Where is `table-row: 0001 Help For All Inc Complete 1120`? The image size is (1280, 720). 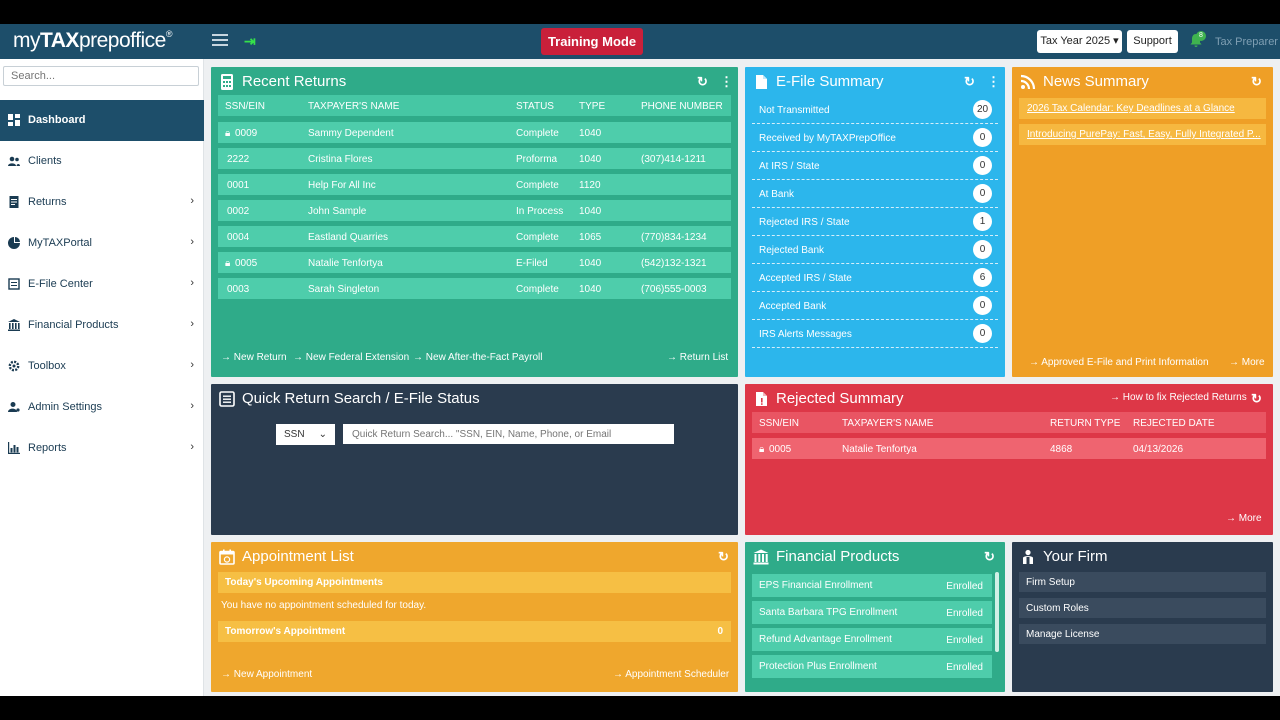
table-row: 0001 Help For All Inc Complete 1120 is located at coordinates (474, 184).